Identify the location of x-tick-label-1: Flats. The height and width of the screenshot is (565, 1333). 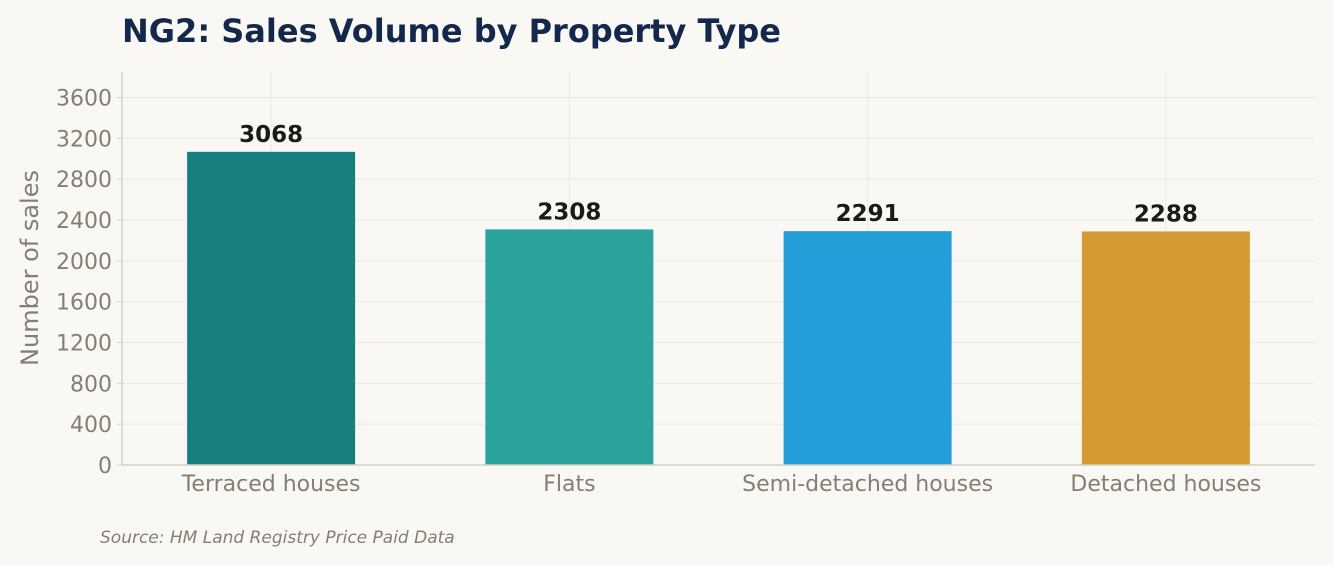
(569, 484).